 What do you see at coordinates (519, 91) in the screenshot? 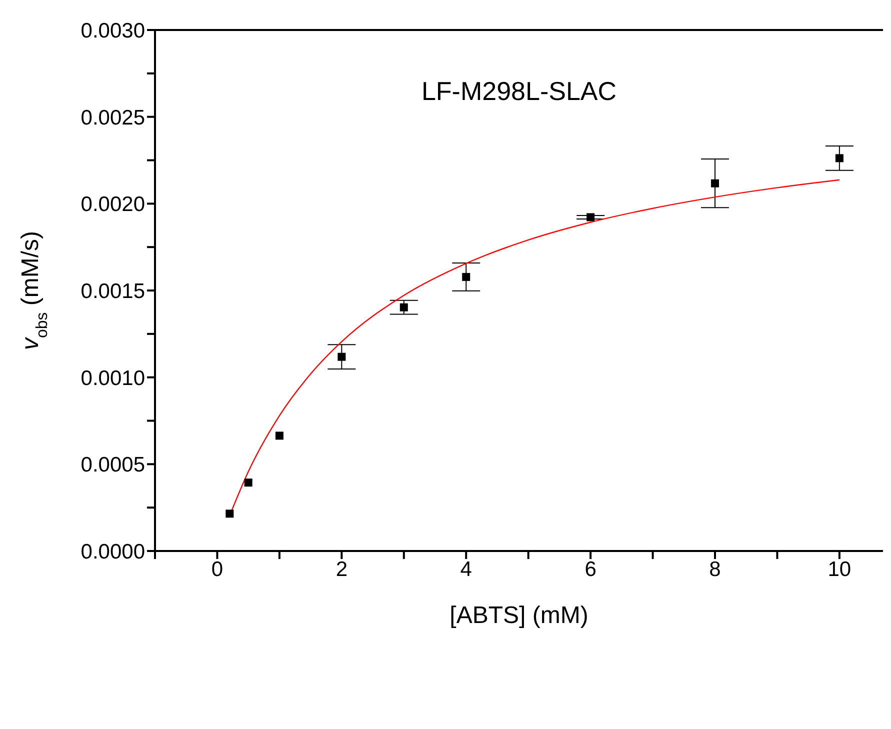
I see `text: LF-M298L-SLAC` at bounding box center [519, 91].